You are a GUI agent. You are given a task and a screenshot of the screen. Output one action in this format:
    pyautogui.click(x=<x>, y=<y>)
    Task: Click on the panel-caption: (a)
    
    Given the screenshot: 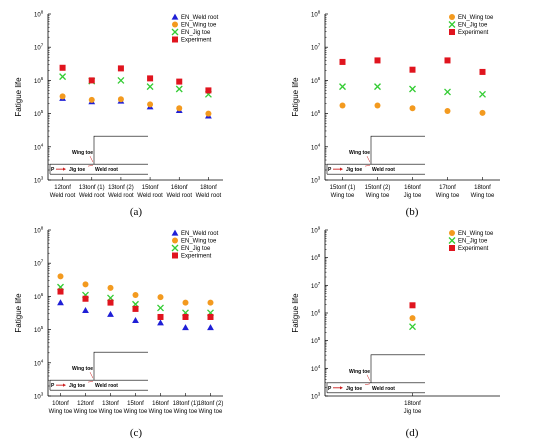 What is the action you would take?
    pyautogui.click(x=136, y=212)
    